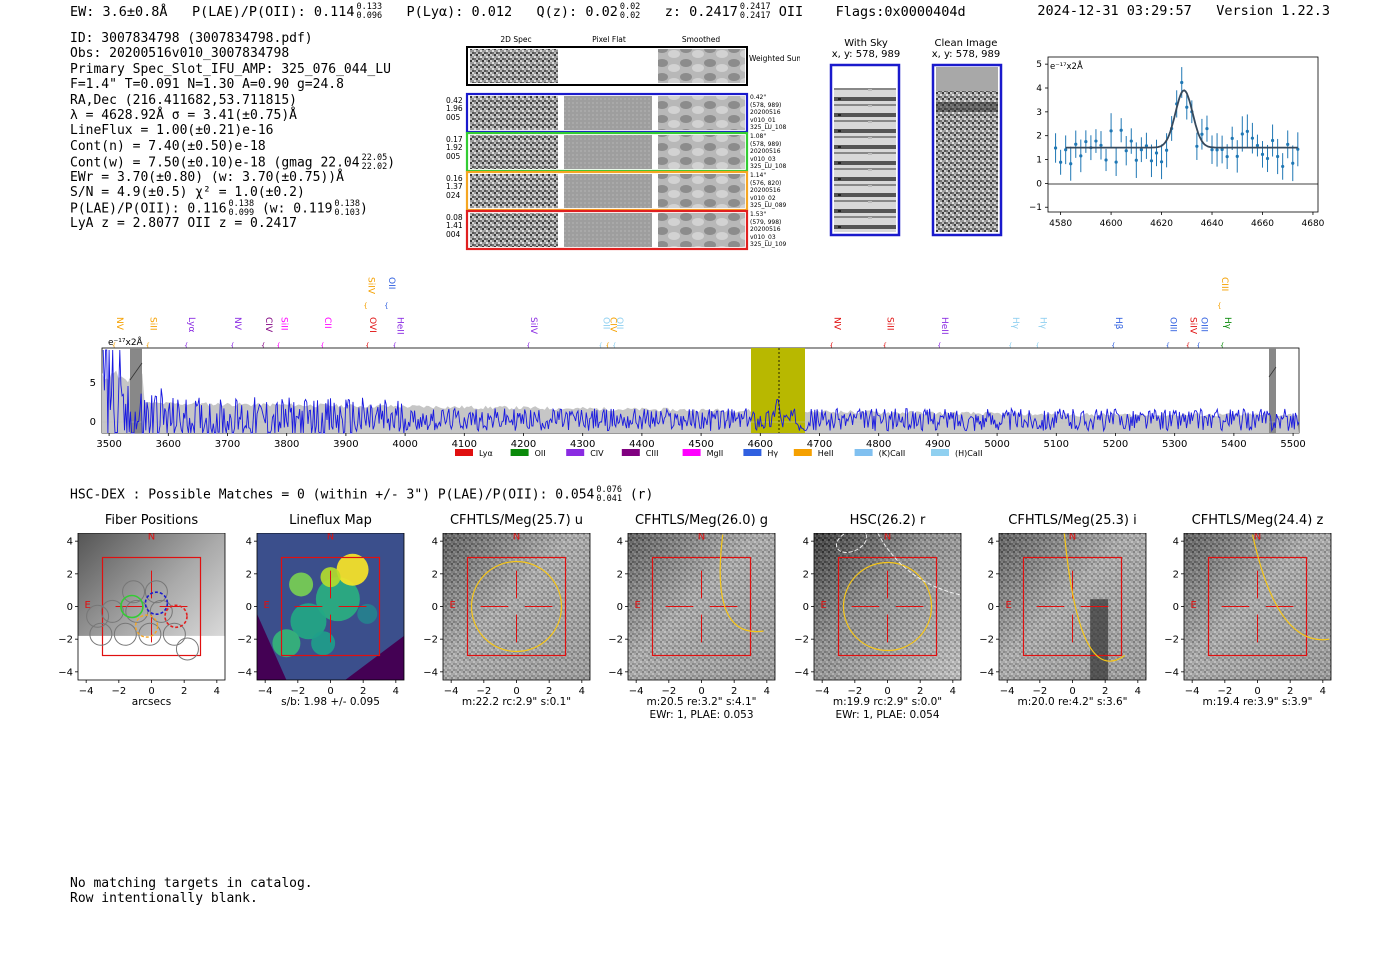  What do you see at coordinates (772, 453) in the screenshot?
I see `legend-label: Hγ` at bounding box center [772, 453].